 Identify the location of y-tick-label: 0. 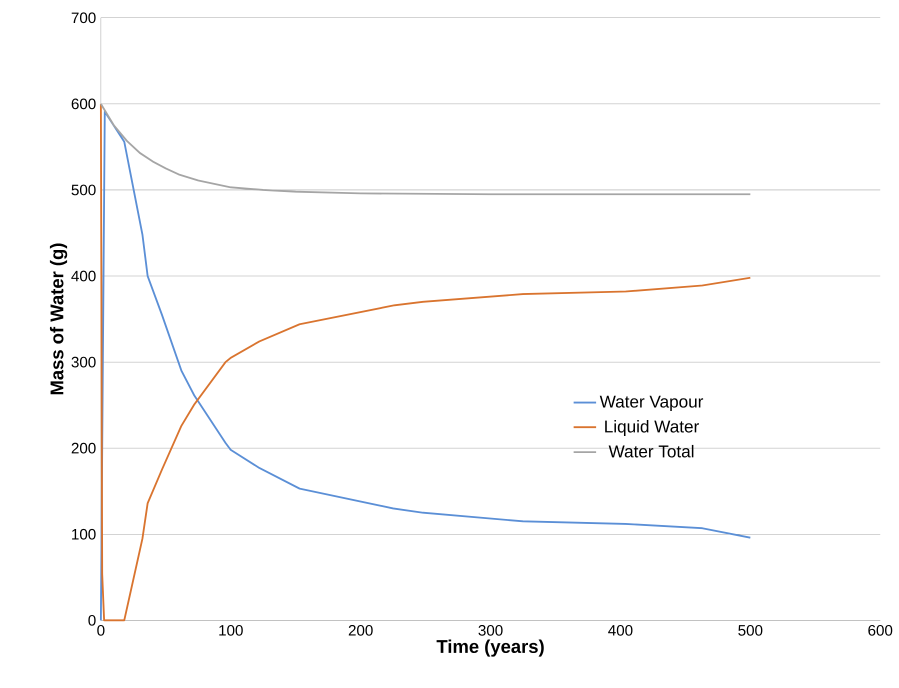
(92, 620).